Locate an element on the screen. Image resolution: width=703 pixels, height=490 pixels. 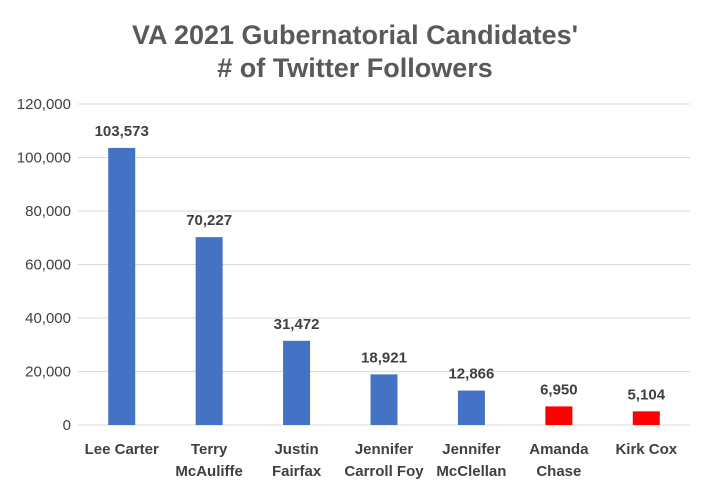
data-label: 5,104 is located at coordinates (647, 394).